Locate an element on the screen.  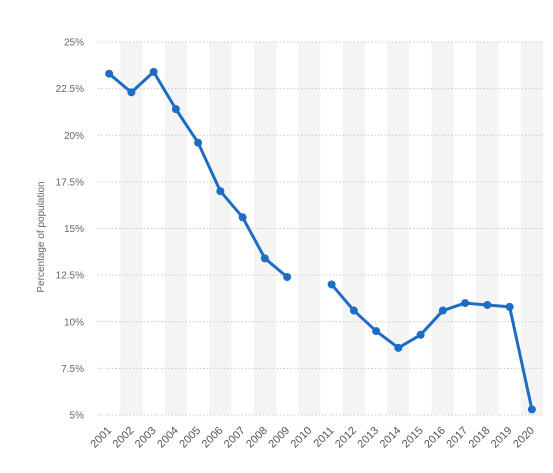
x-tick-label: 2009 is located at coordinates (279, 438).